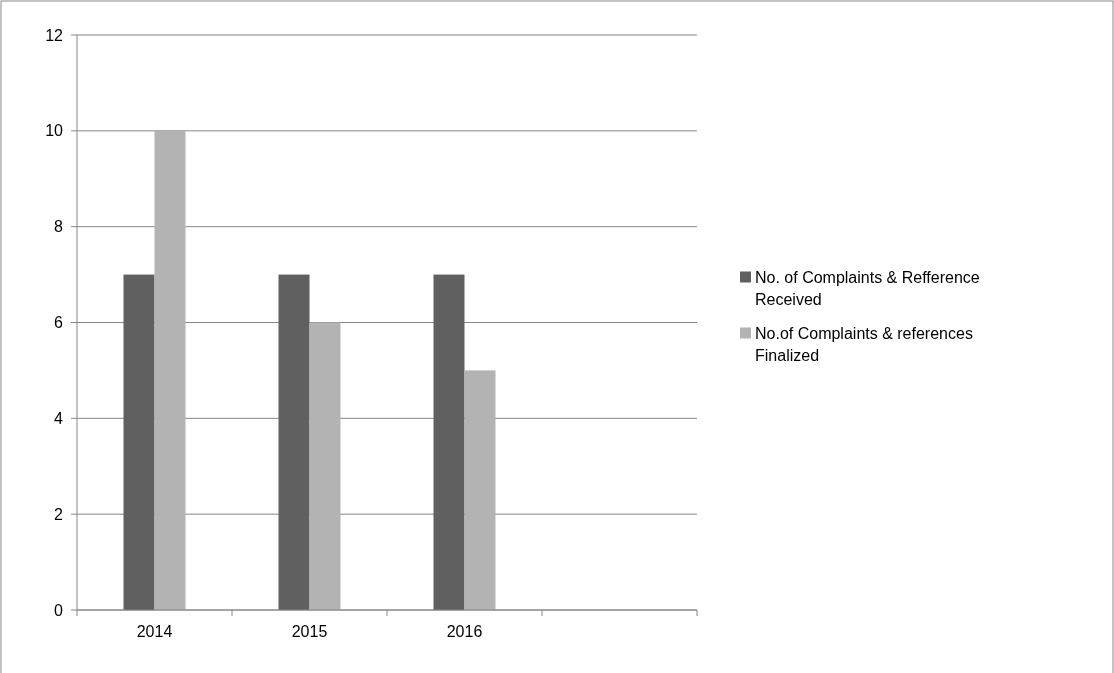  I want to click on legend-label: No.of Complaints & references Finalized, so click(864, 344).